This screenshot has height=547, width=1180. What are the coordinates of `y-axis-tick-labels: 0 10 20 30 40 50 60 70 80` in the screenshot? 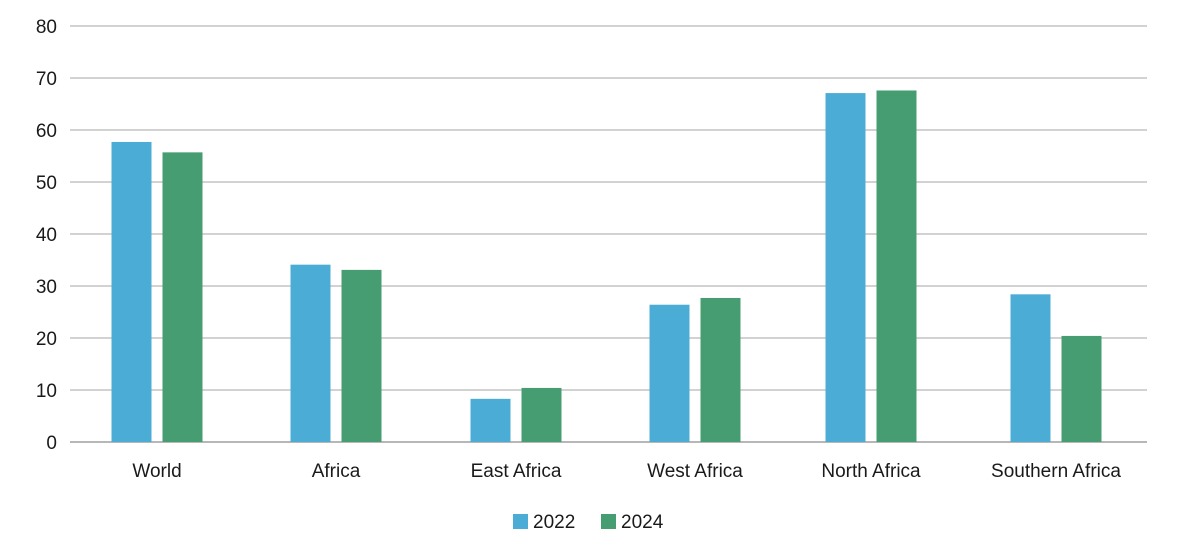 It's located at (46, 235).